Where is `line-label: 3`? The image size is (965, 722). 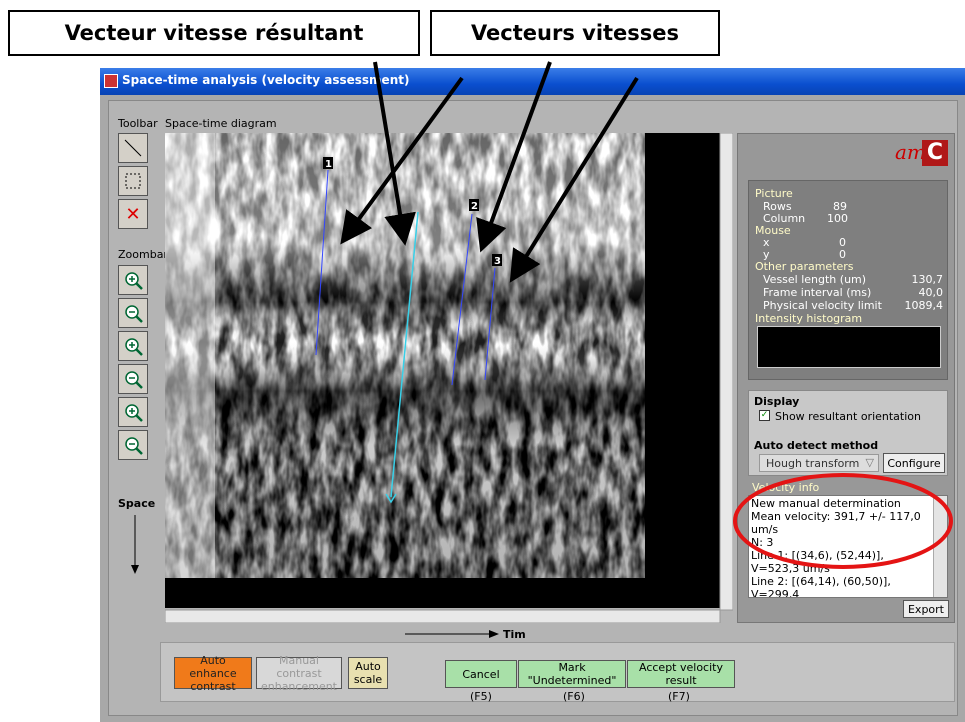
line-label: 3 is located at coordinates (497, 261).